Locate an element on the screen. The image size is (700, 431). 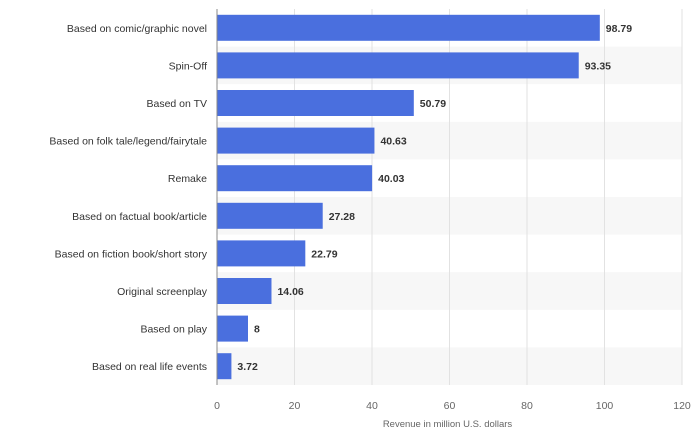
value-label: 98.79 is located at coordinates (619, 29).